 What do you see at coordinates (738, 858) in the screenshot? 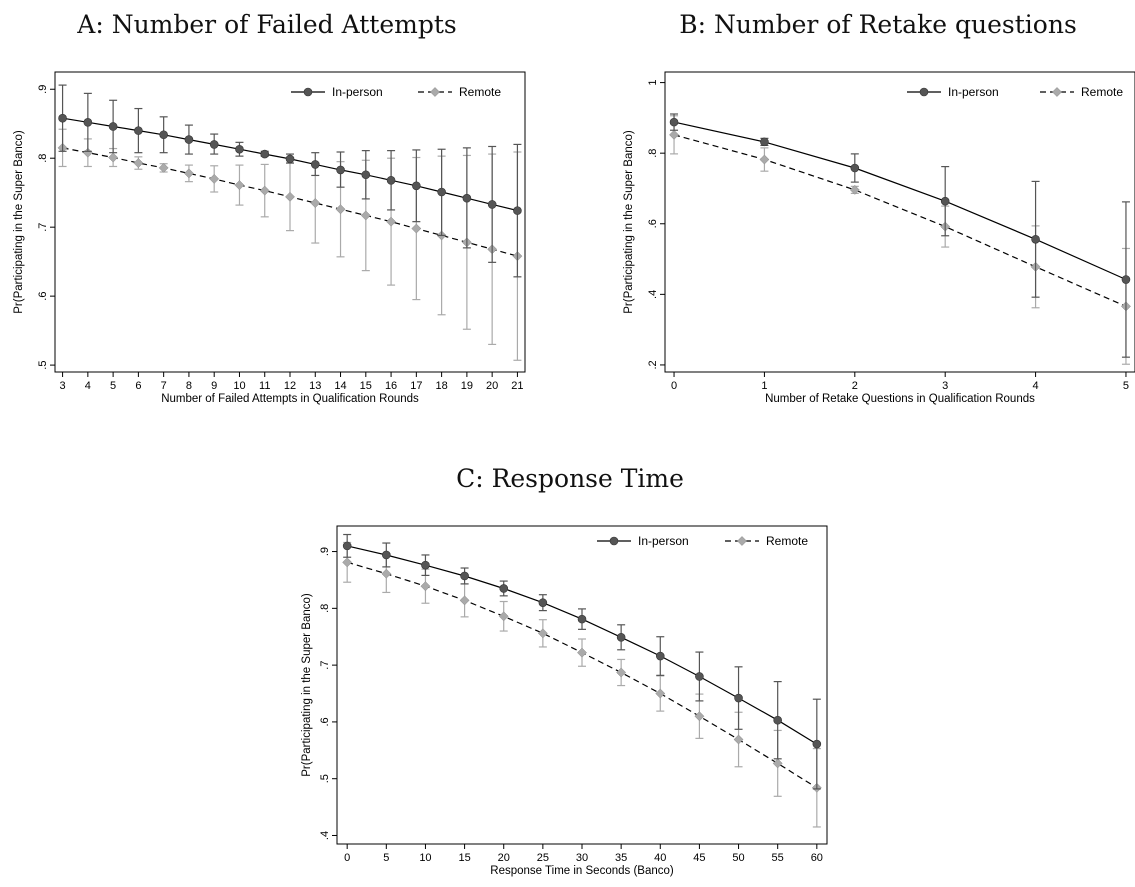
I see `x-tick-label: 50` at bounding box center [738, 858].